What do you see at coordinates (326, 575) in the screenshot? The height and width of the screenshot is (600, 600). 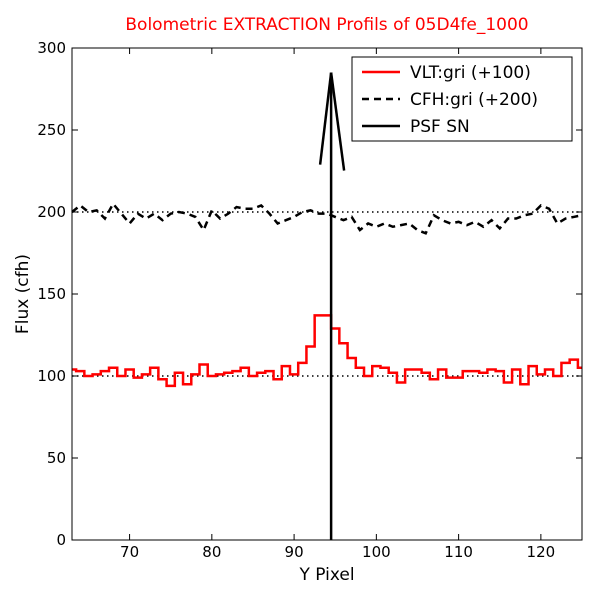 I see `x-axis-label: Y Pixel` at bounding box center [326, 575].